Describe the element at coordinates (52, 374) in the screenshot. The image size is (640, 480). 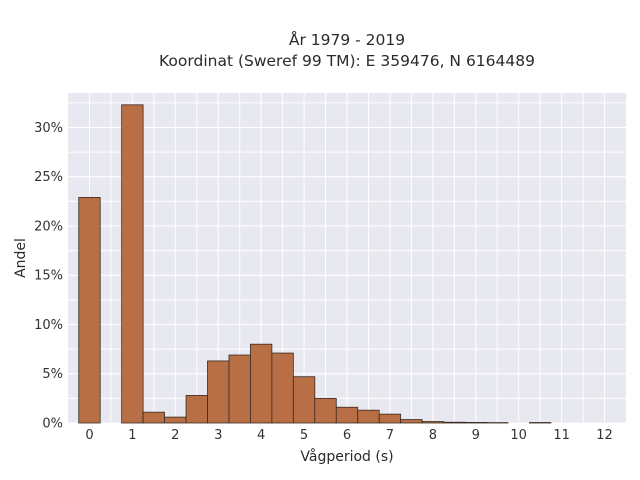
I see `y-tick-label: 5%` at that location.